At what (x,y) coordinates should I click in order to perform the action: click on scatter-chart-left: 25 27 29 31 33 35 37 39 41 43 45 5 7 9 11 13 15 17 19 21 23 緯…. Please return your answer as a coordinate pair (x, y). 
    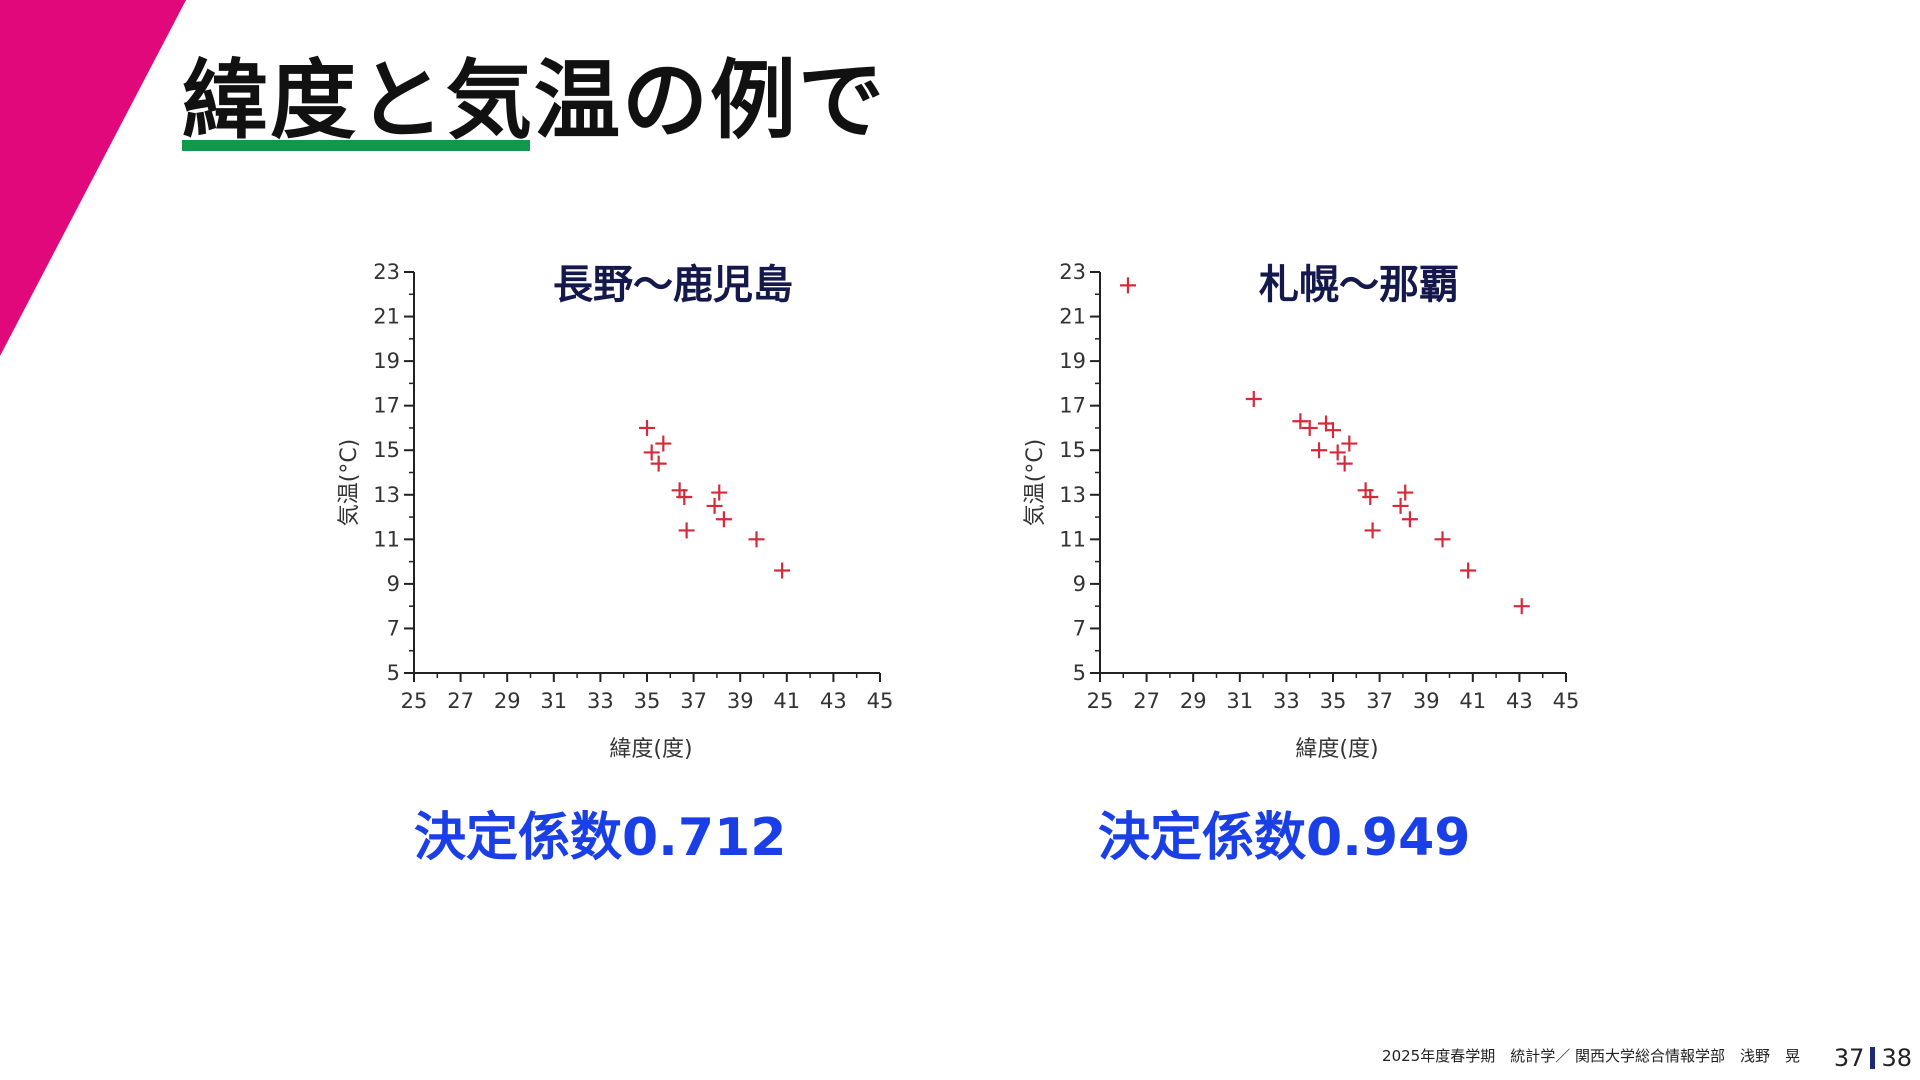
    Looking at the image, I should click on (615, 511).